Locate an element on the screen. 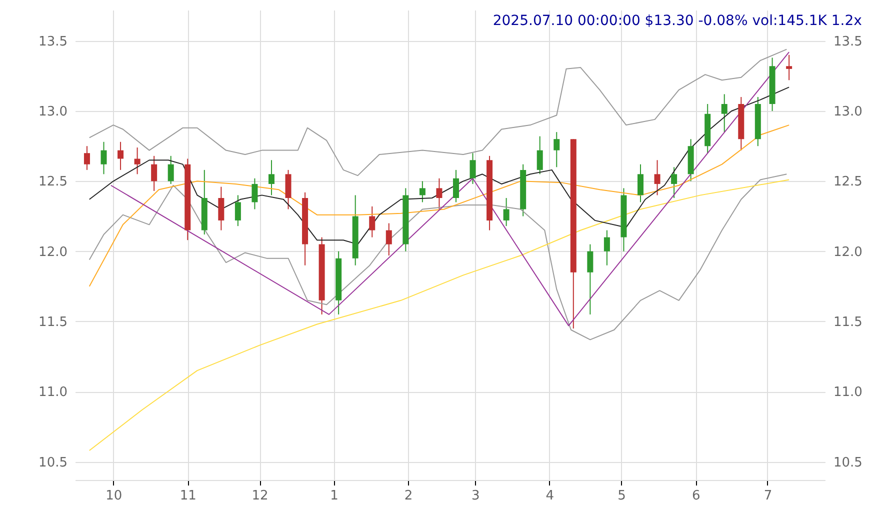 The width and height of the screenshot is (876, 505). x-tick-label: 11 is located at coordinates (188, 496).